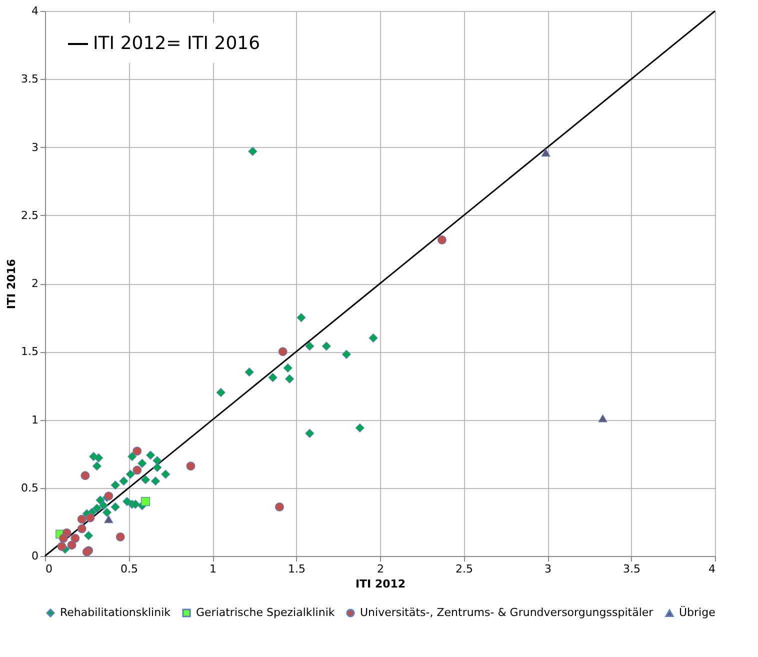 The image size is (758, 657). What do you see at coordinates (49, 569) in the screenshot?
I see `x-tick-label: 0` at bounding box center [49, 569].